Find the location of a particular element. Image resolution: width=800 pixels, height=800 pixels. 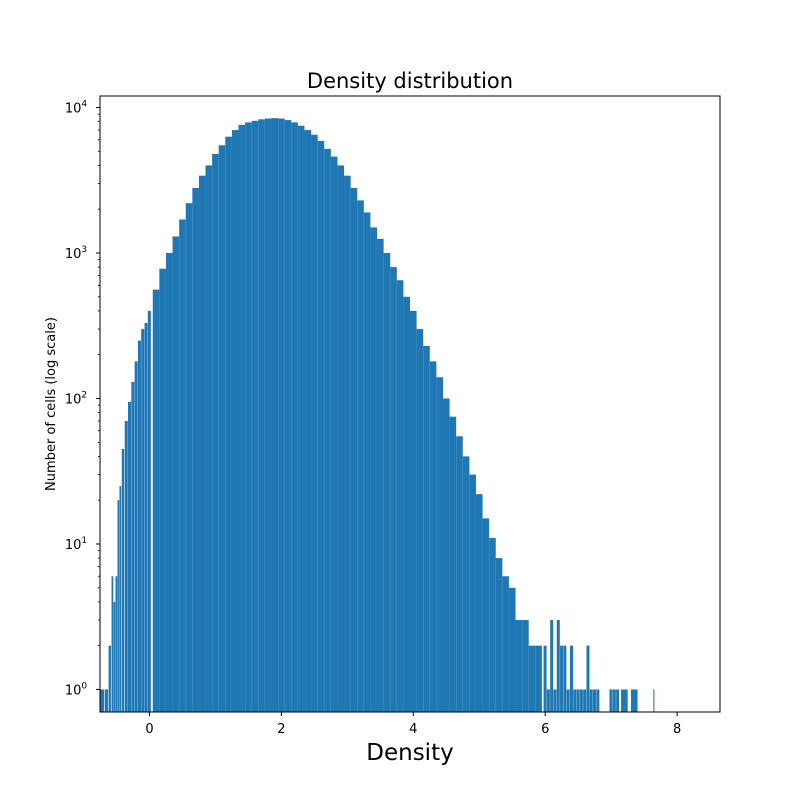

x-tick-label: 0 is located at coordinates (149, 729).